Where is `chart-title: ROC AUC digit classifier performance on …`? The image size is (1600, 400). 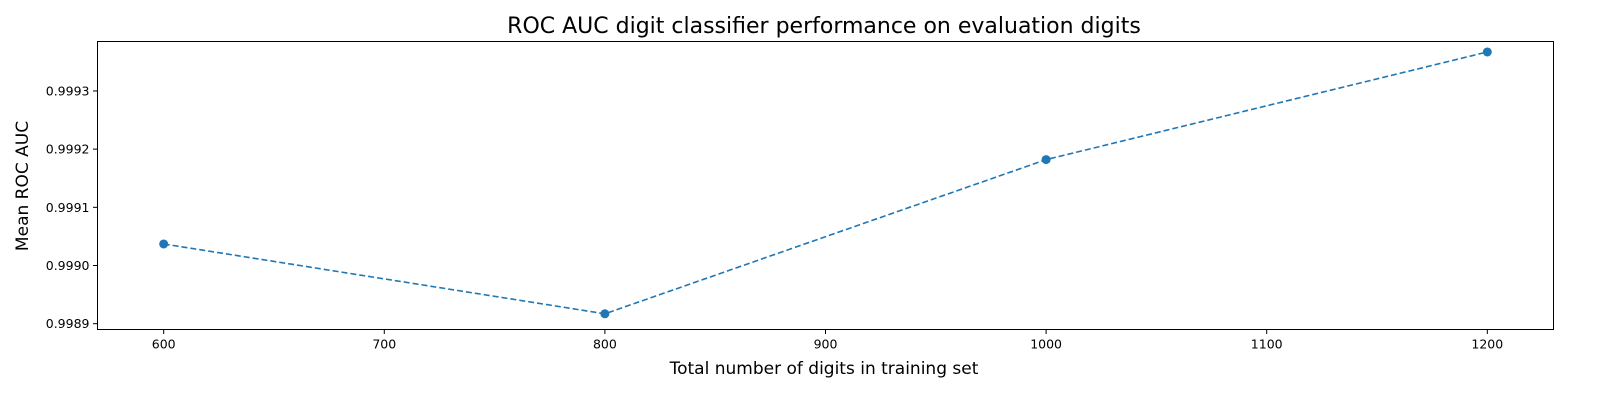 chart-title: ROC AUC digit classifier performance on … is located at coordinates (824, 26).